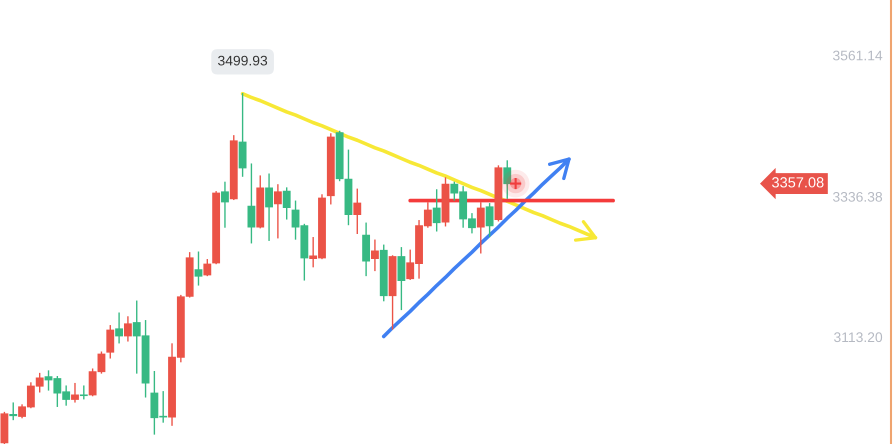 This screenshot has height=444, width=893. Describe the element at coordinates (857, 55) in the screenshot. I see `y-tick-label: 3561.14` at that location.